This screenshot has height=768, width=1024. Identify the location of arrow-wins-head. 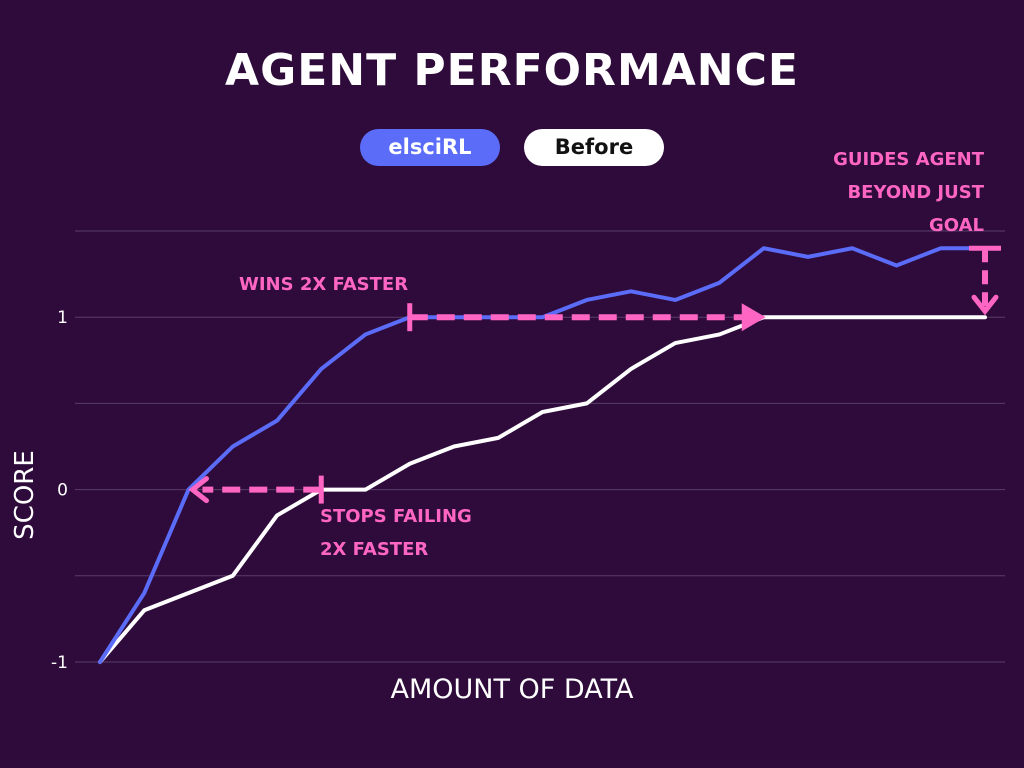
(754, 317).